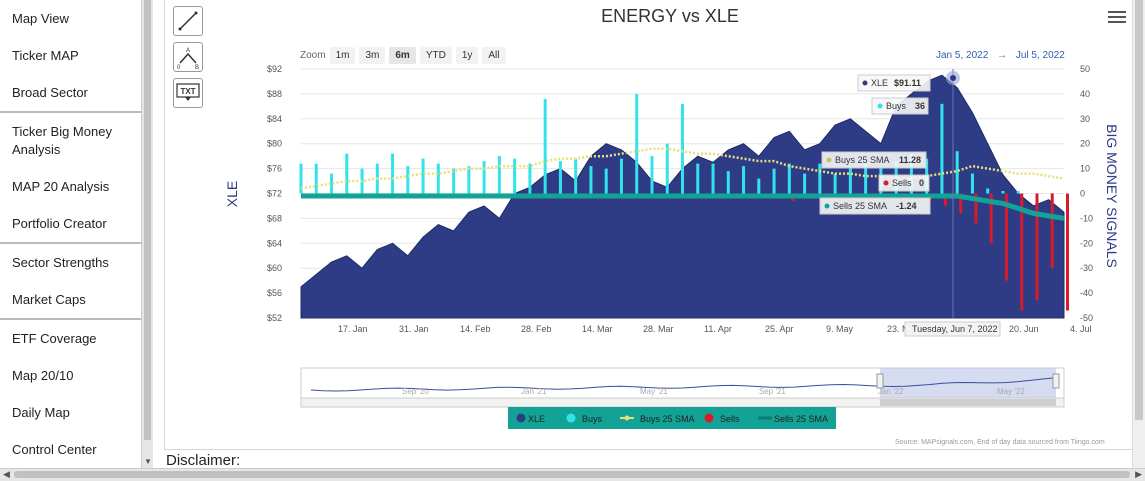  I want to click on hamburger-menu-icon, so click(1117, 16).